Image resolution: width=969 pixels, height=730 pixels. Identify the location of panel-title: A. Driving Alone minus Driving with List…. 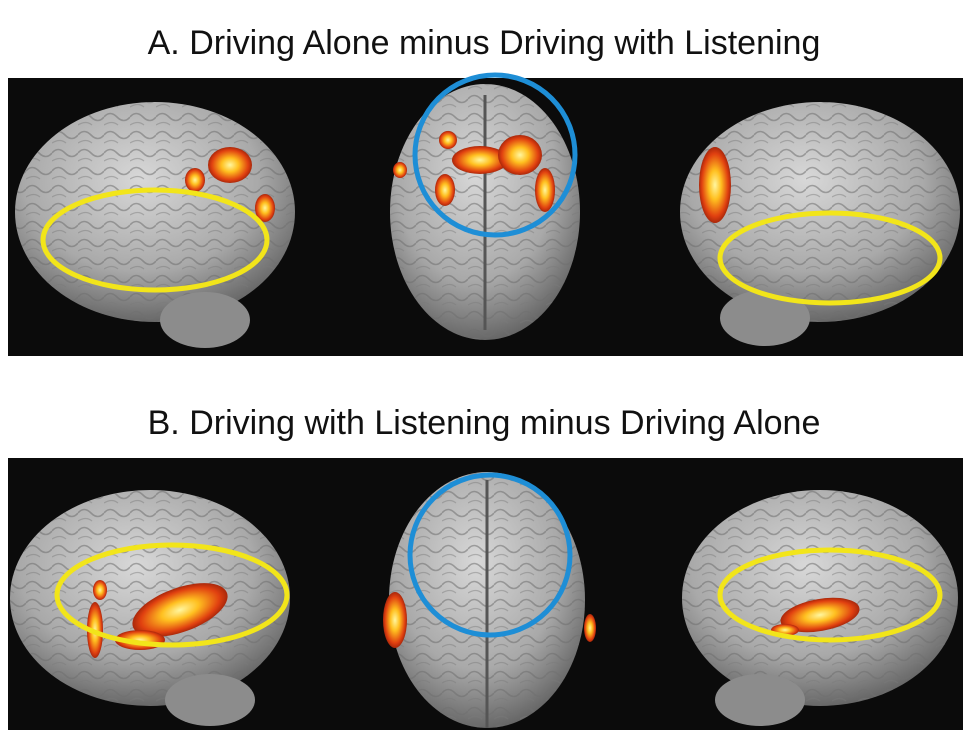
(484, 43).